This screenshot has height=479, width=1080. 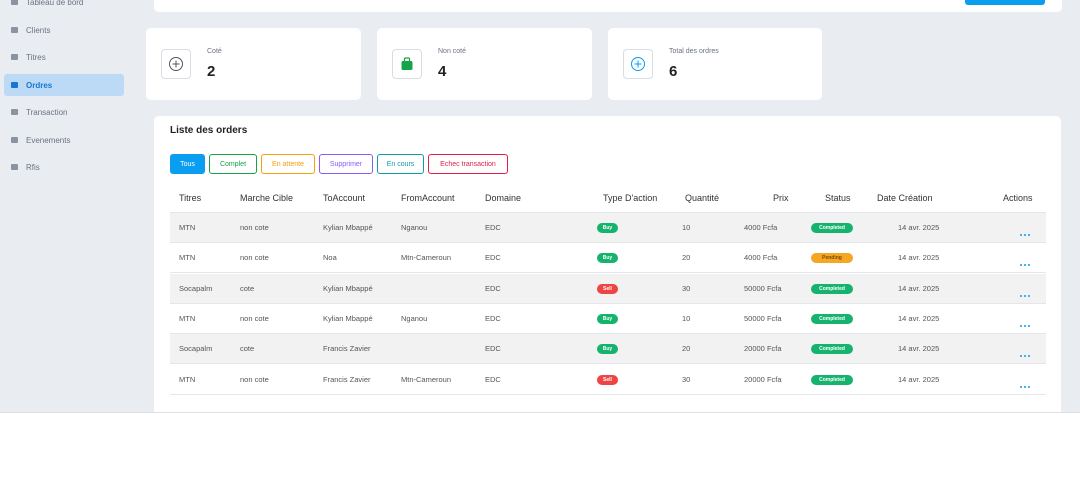 What do you see at coordinates (426, 379) in the screenshot?
I see `table-cell: Mtn-Cameroun` at bounding box center [426, 379].